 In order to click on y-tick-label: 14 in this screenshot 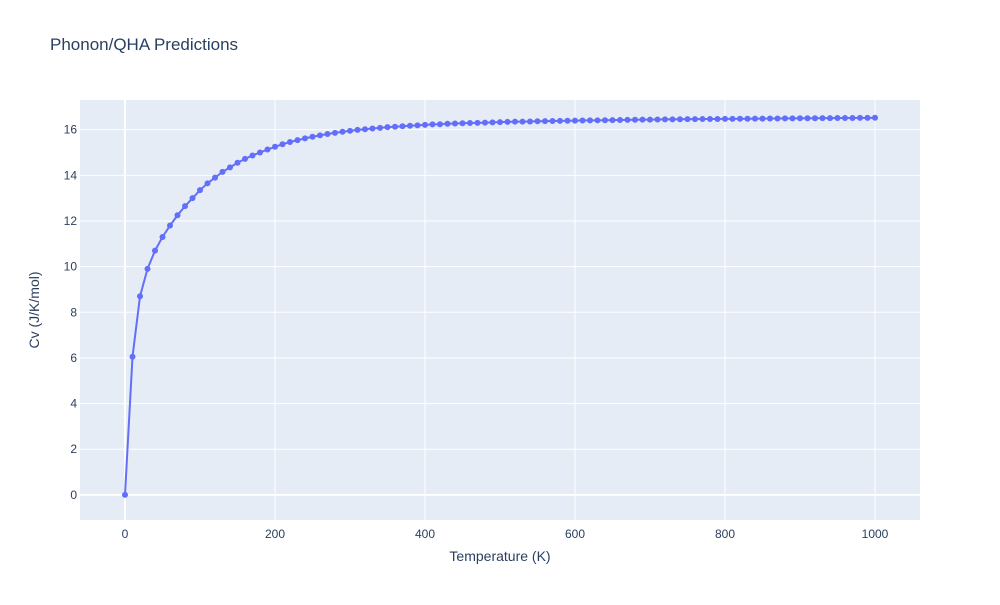, I will do `click(71, 175)`.